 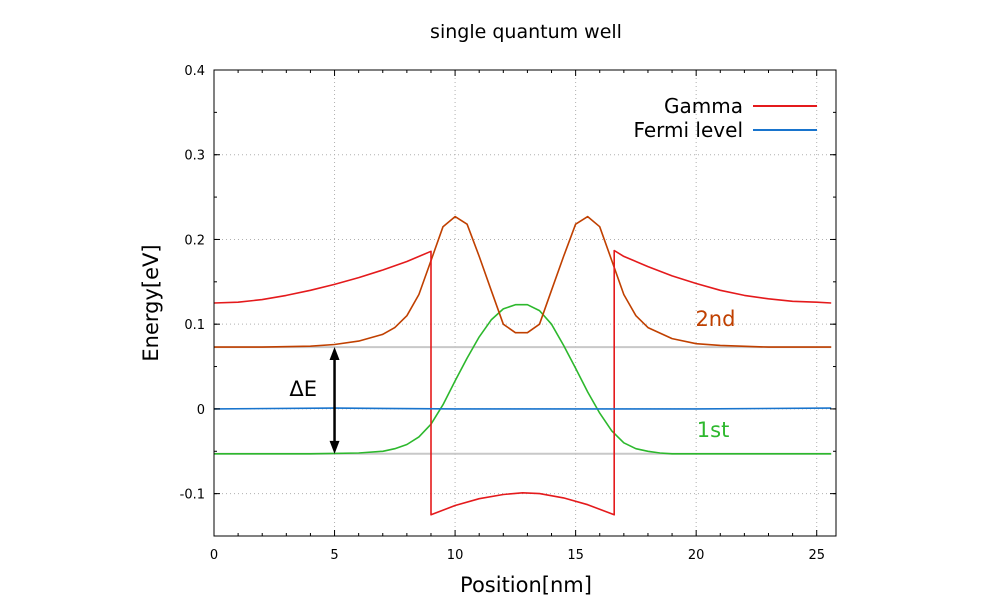 I want to click on y-tick-label: 0.3, so click(x=194, y=156).